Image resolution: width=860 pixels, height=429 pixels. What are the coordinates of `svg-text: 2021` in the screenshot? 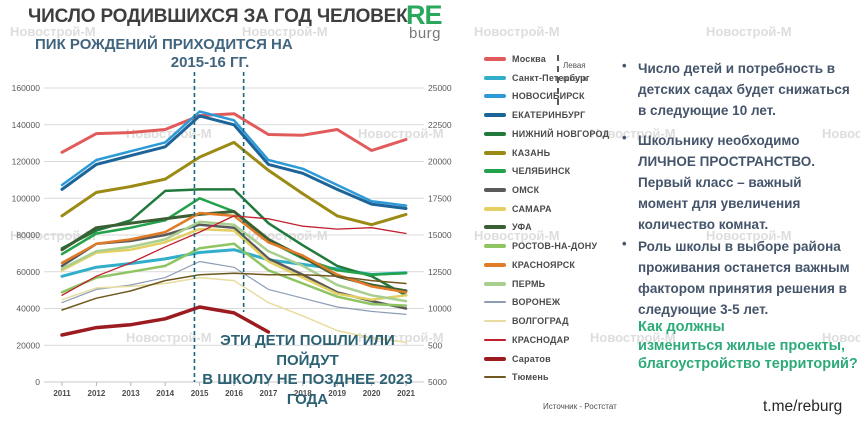 It's located at (406, 393).